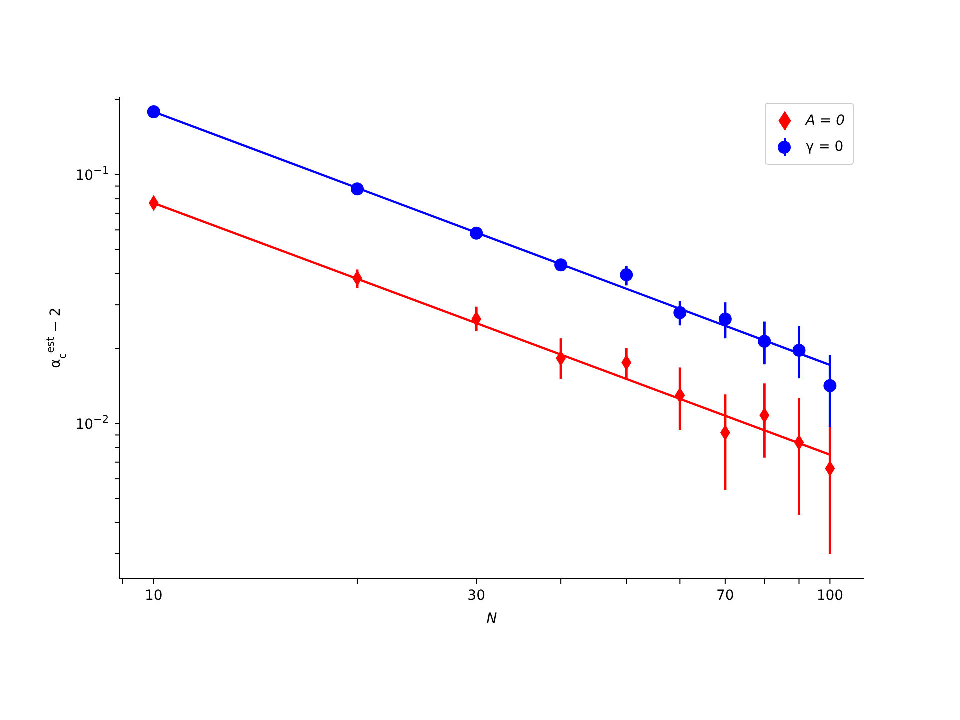 Image resolution: width=960 pixels, height=720 pixels. I want to click on x-tick-label: 10, so click(153, 596).